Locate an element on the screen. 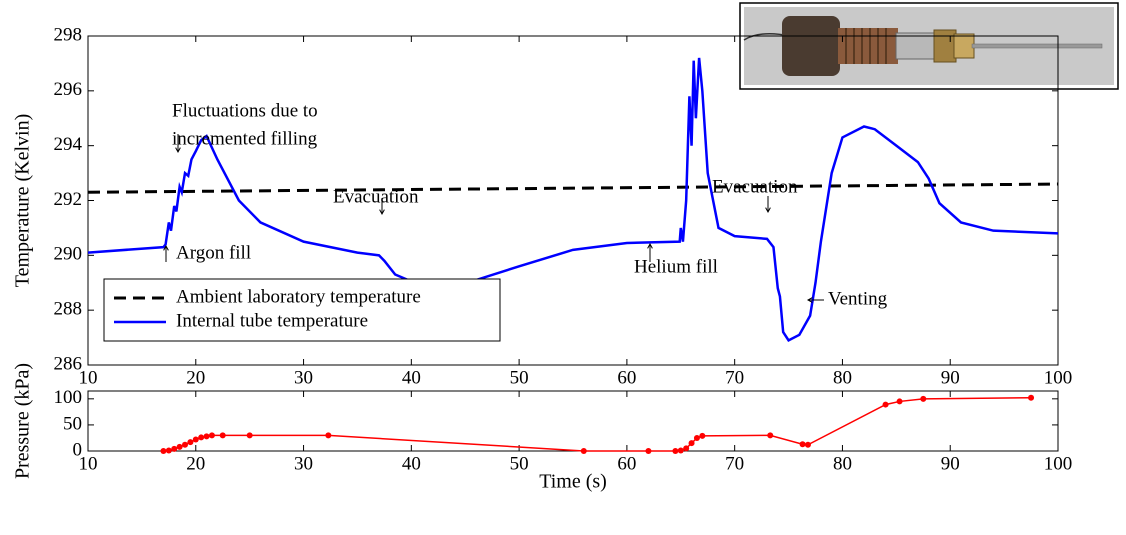 This screenshot has width=1126, height=535. legend-box is located at coordinates (302, 310).